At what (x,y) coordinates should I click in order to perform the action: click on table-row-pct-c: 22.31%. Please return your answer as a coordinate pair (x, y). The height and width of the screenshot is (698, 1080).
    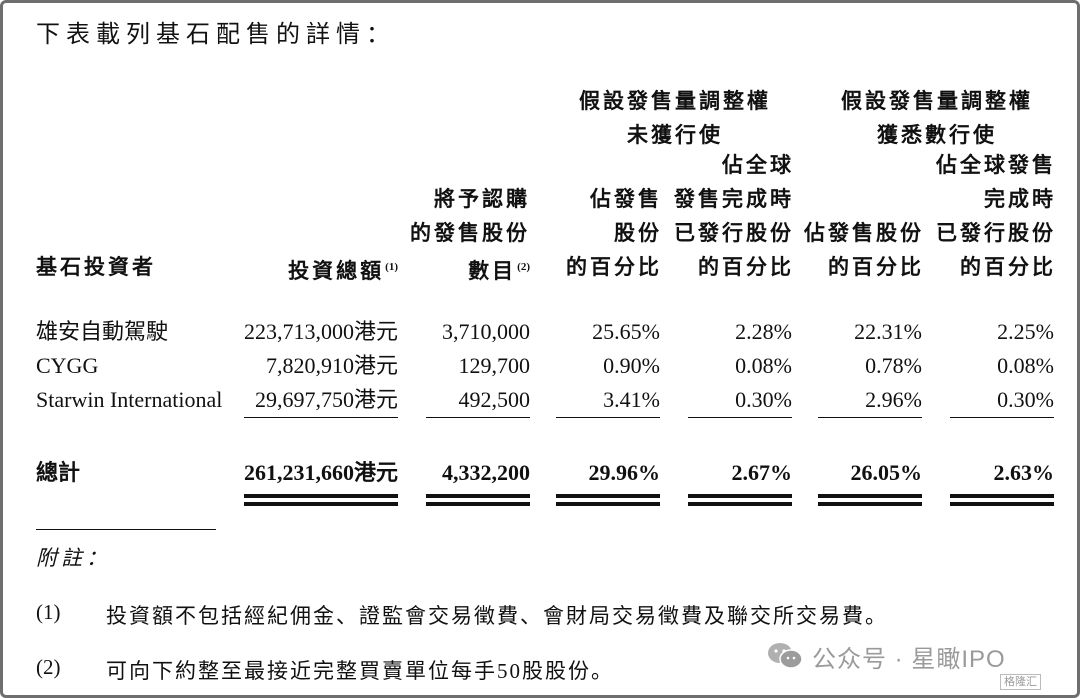
    Looking at the image, I should click on (888, 331).